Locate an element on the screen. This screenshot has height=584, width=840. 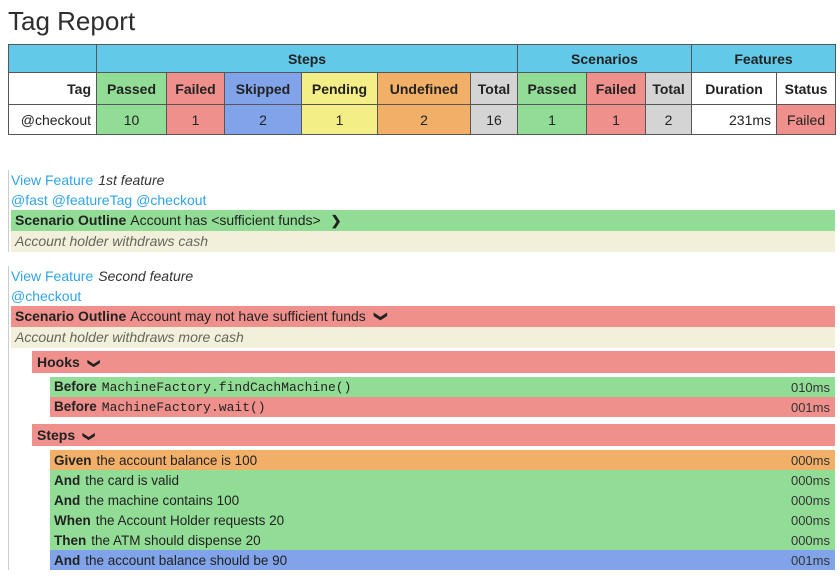
feature-name: 1st feature is located at coordinates (131, 180).